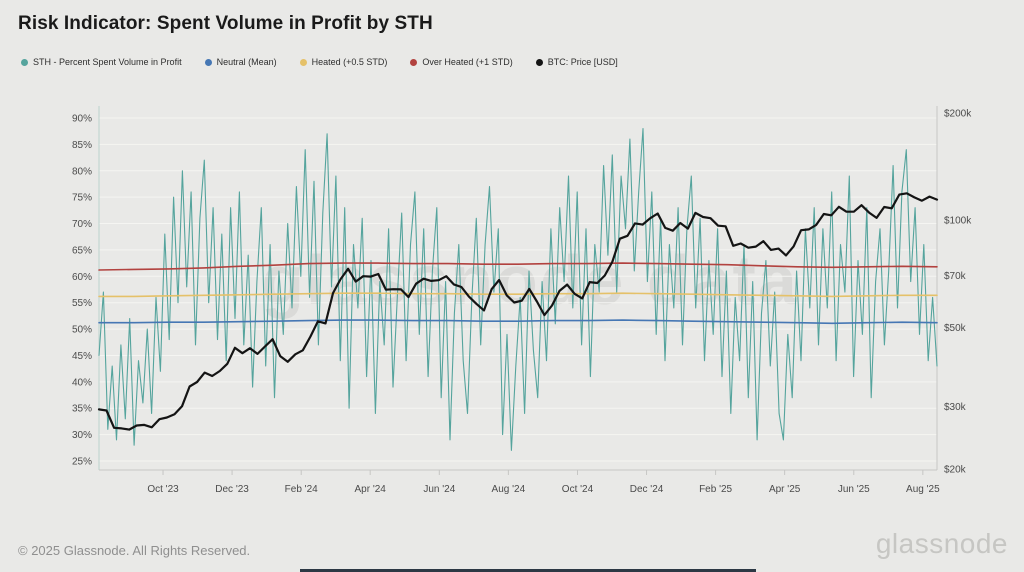 The image size is (1024, 572). Describe the element at coordinates (82, 409) in the screenshot. I see `left-axis-tick-label: 35%` at that location.